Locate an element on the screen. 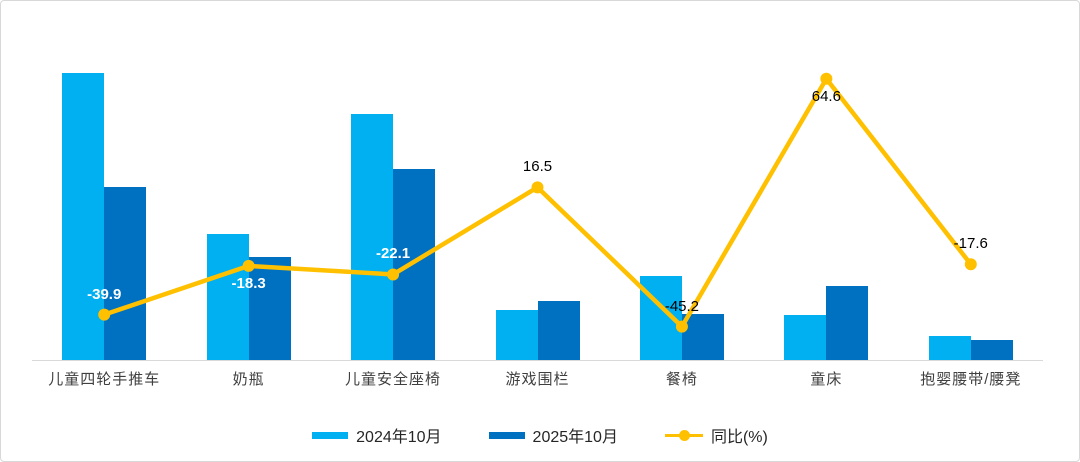 The height and width of the screenshot is (462, 1080). chart-legend: 2024年10月 2025年10月 同比(%) is located at coordinates (540, 435).